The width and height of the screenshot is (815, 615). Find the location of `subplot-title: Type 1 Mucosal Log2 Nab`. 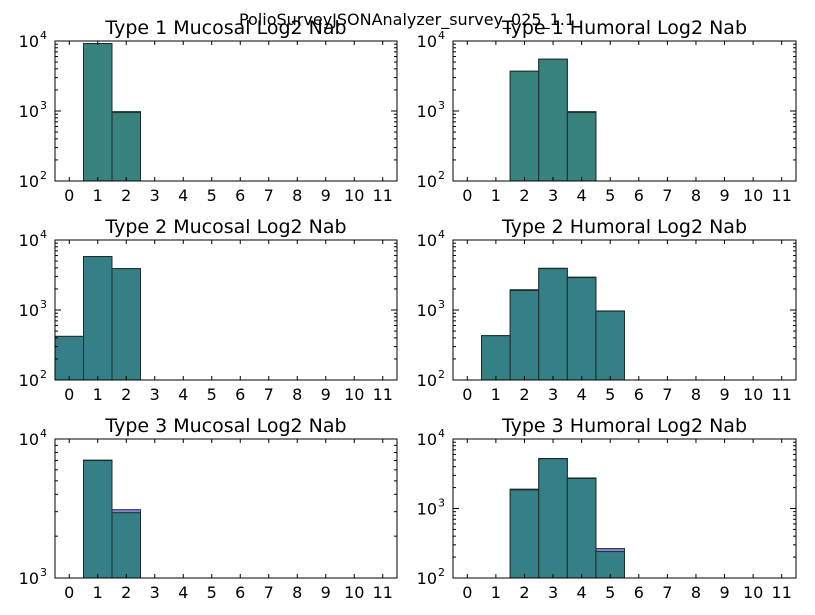

subplot-title: Type 1 Mucosal Log2 Nab is located at coordinates (225, 28).